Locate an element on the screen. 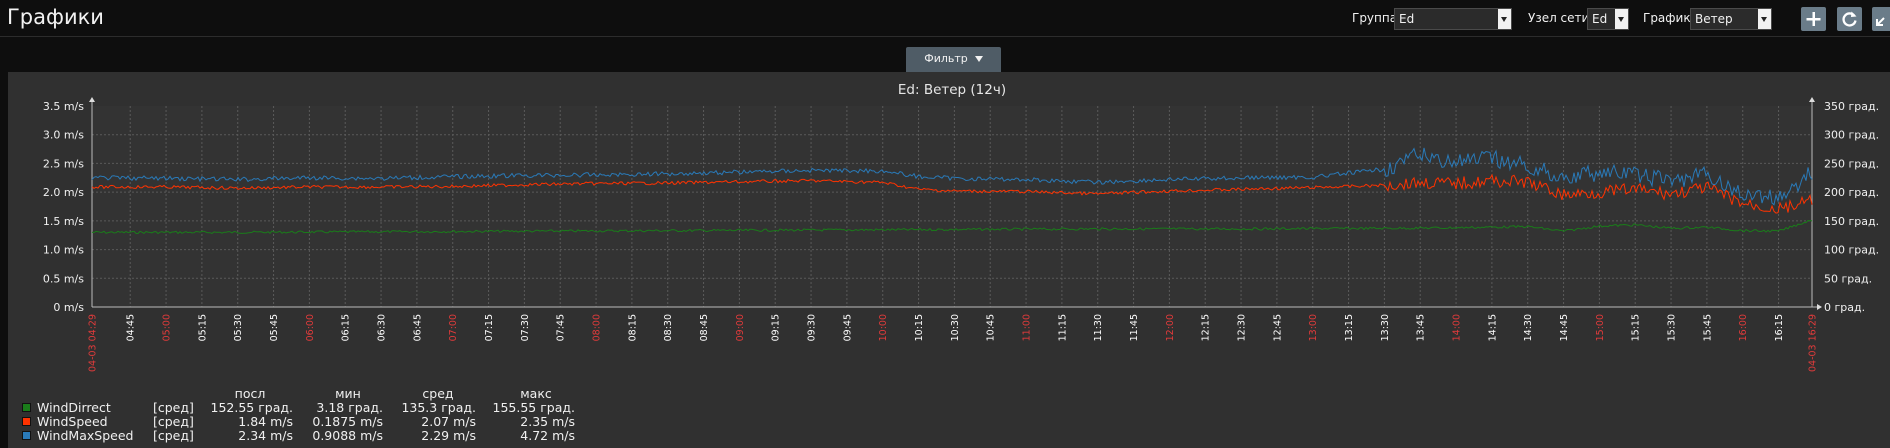 Image resolution: width=1890 pixels, height=448 pixels. x-tick-label: 12:30 is located at coordinates (1242, 327).